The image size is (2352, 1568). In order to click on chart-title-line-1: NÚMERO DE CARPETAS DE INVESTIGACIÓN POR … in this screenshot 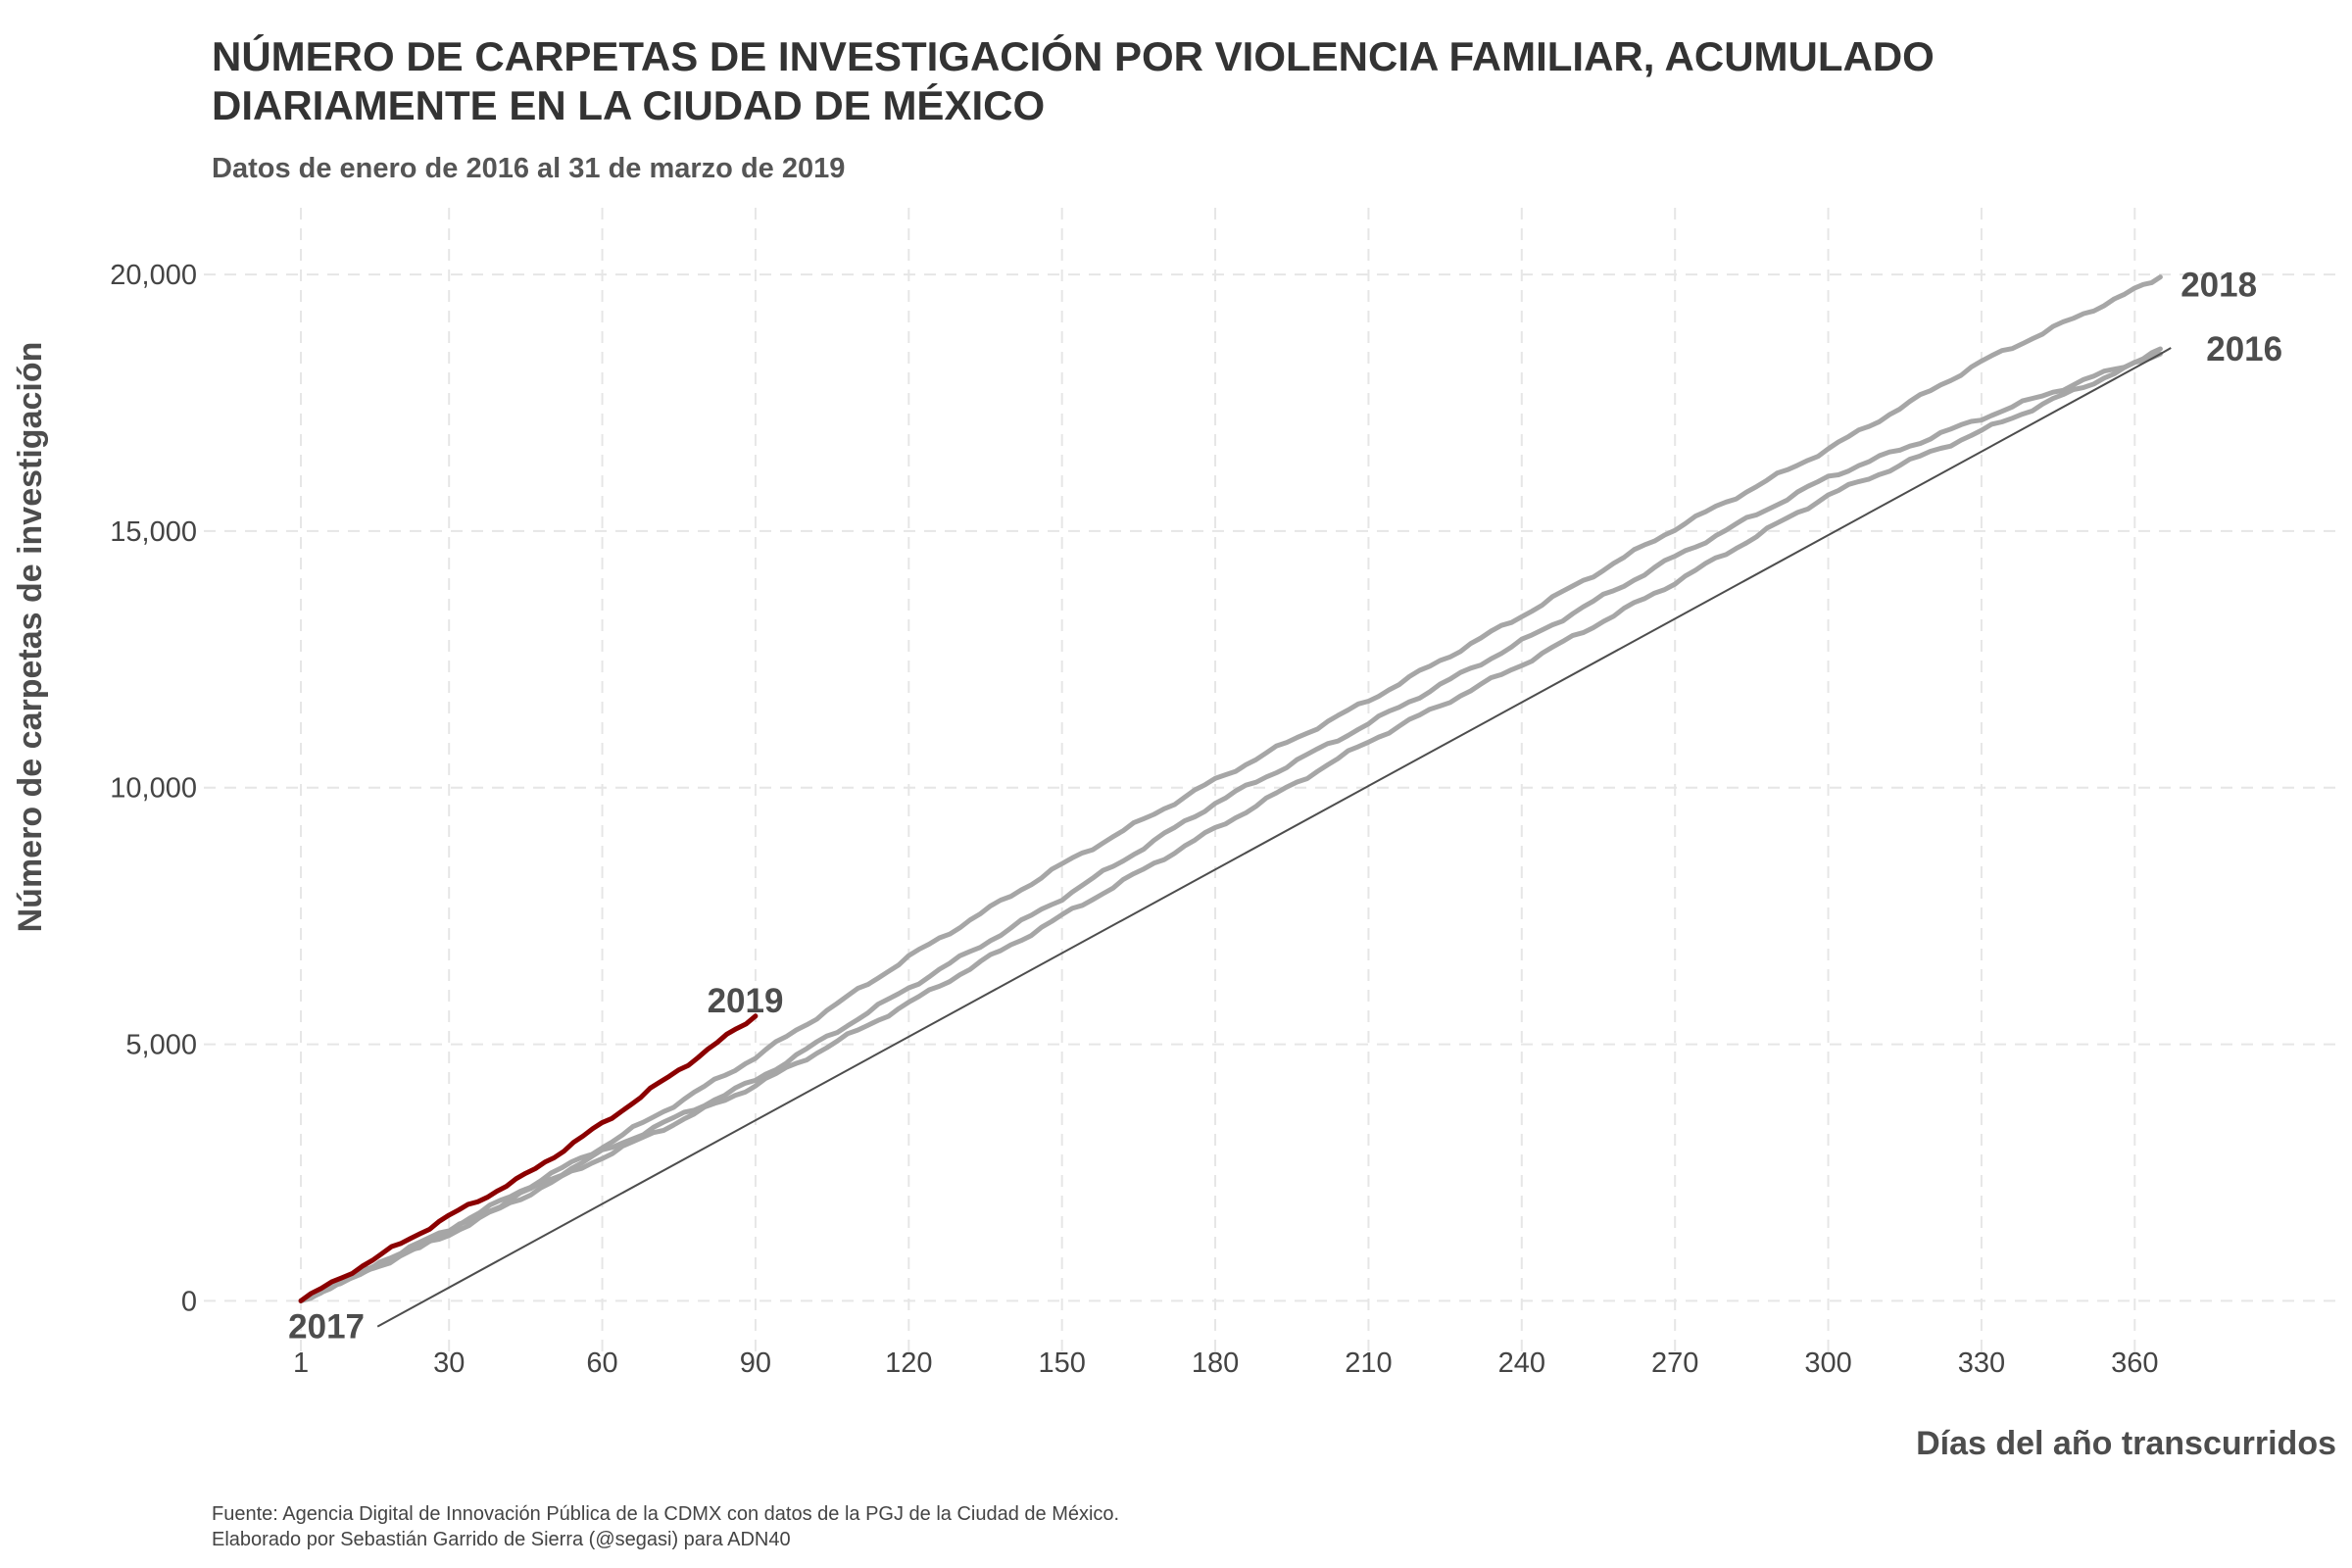, I will do `click(1073, 55)`.